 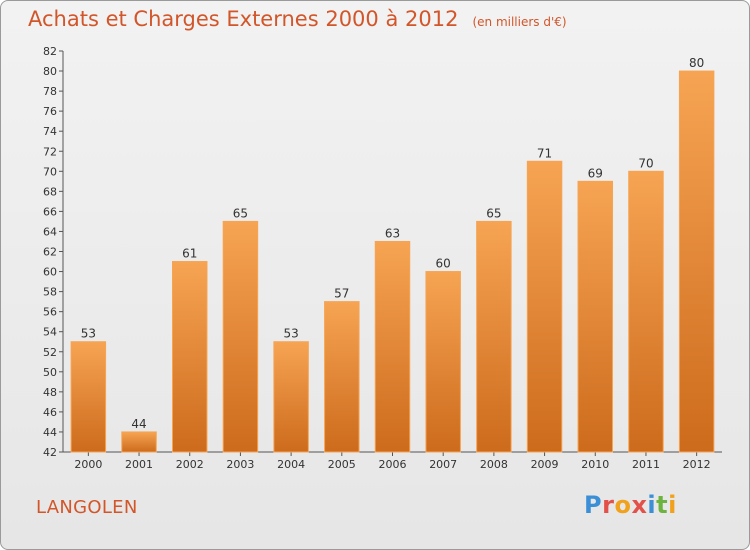 I want to click on bar-2011, so click(x=646, y=311).